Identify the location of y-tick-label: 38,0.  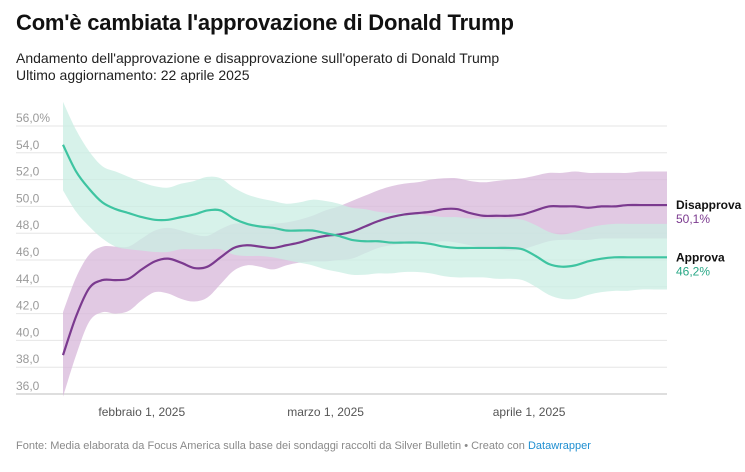
(28, 359).